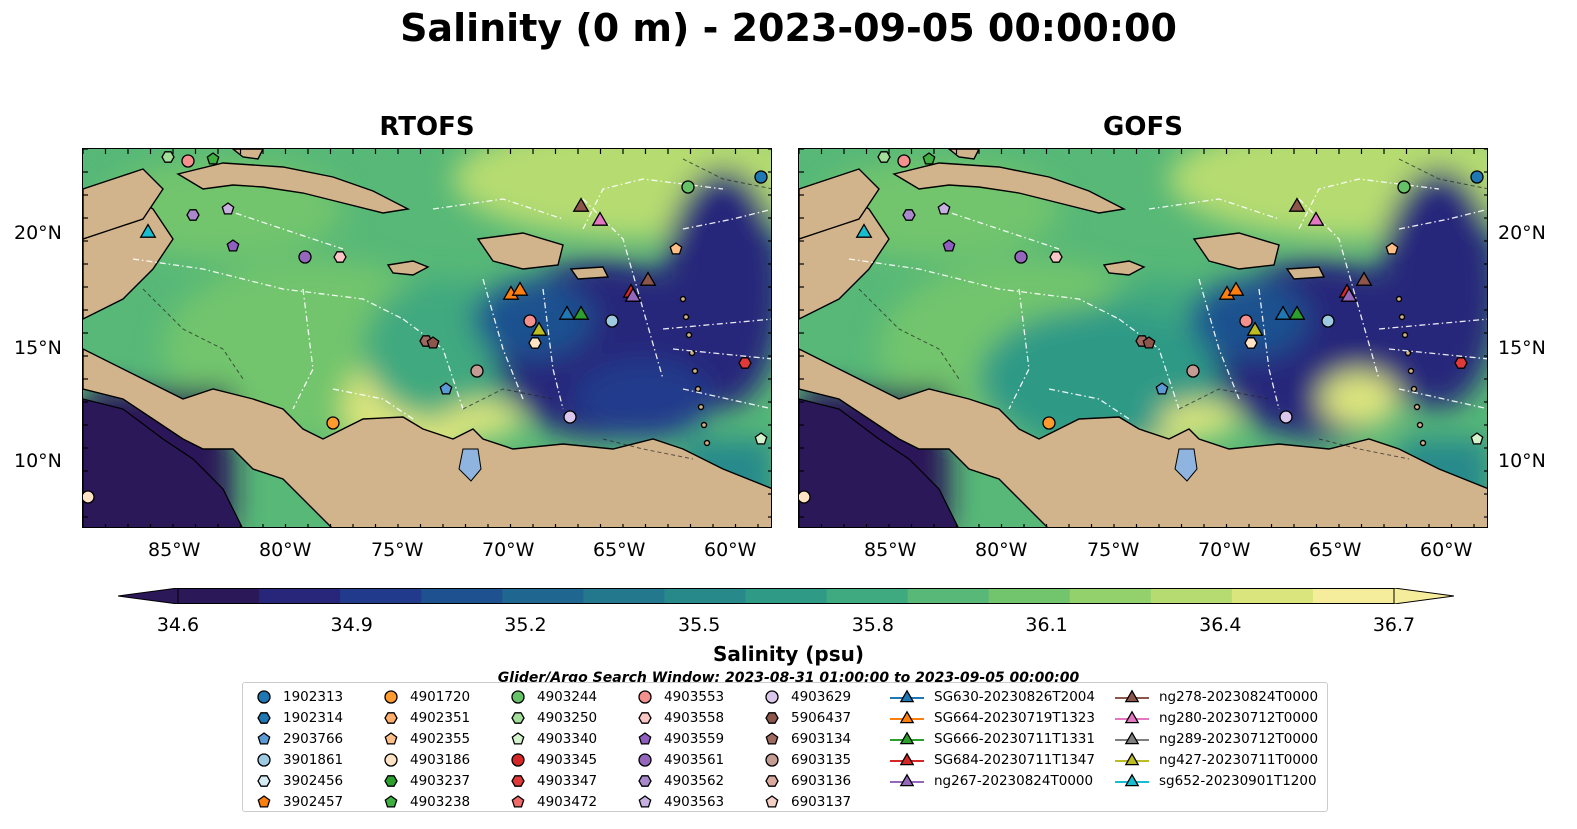 Image resolution: width=1577 pixels, height=829 pixels. Describe the element at coordinates (178, 625) in the screenshot. I see `colorbar-tick-label: 34.6` at that location.